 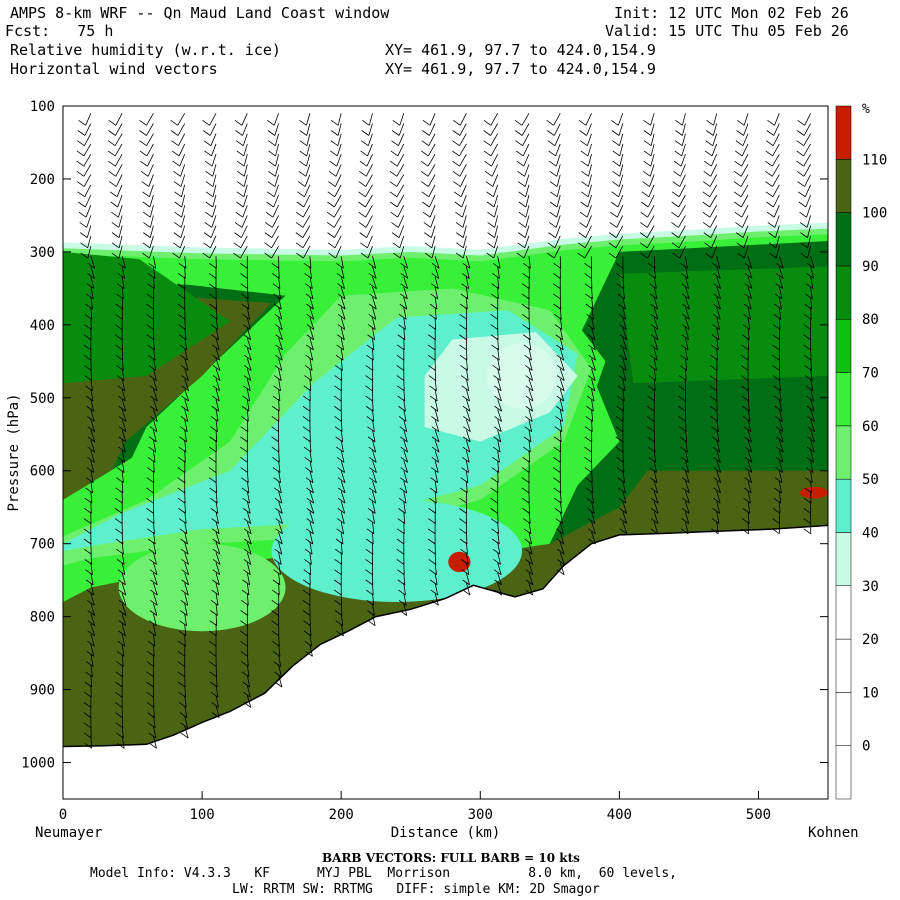 What do you see at coordinates (38, 764) in the screenshot?
I see `y-tick-label: 1000` at bounding box center [38, 764].